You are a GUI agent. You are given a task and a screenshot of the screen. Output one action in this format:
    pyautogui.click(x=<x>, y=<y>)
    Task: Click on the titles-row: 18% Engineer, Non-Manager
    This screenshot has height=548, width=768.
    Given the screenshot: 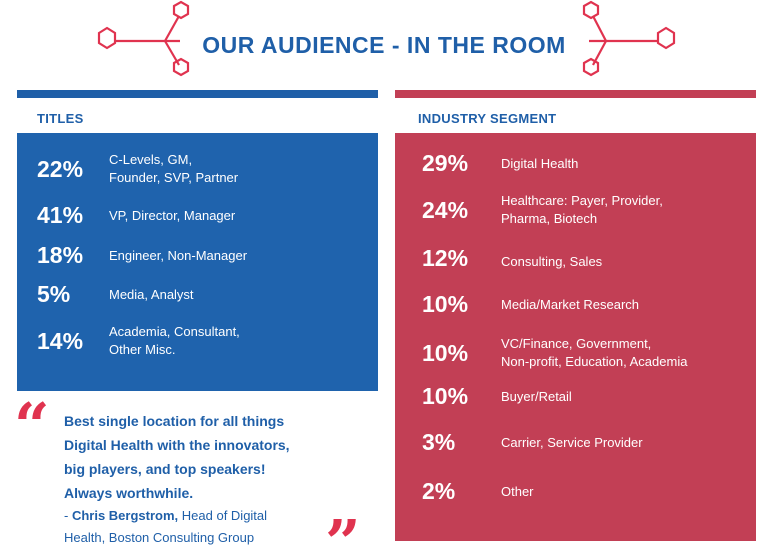 What is the action you would take?
    pyautogui.click(x=142, y=255)
    